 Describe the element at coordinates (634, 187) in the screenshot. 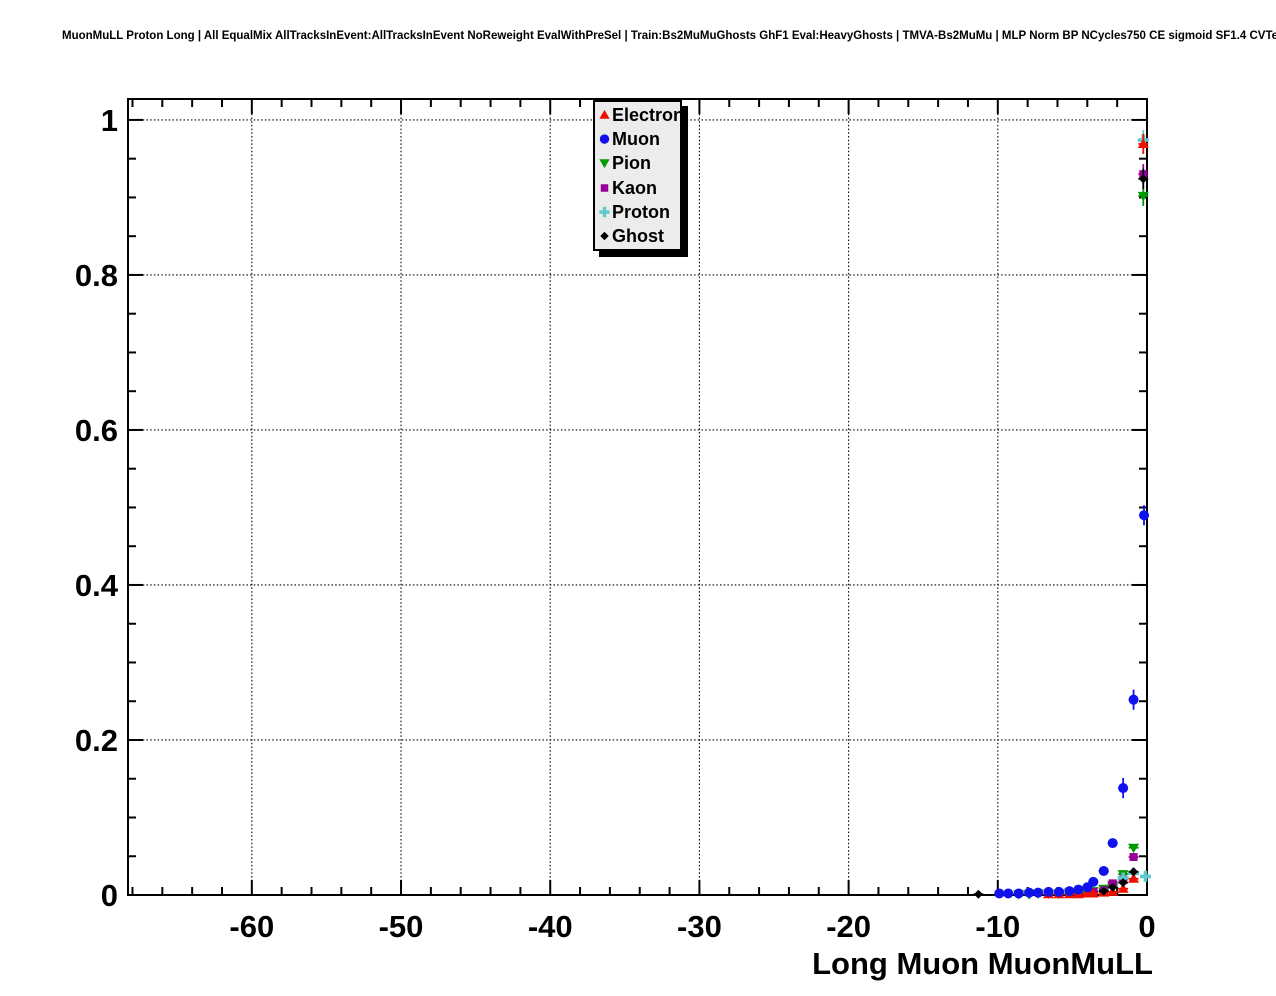

I see `legend-label: Kaon` at that location.